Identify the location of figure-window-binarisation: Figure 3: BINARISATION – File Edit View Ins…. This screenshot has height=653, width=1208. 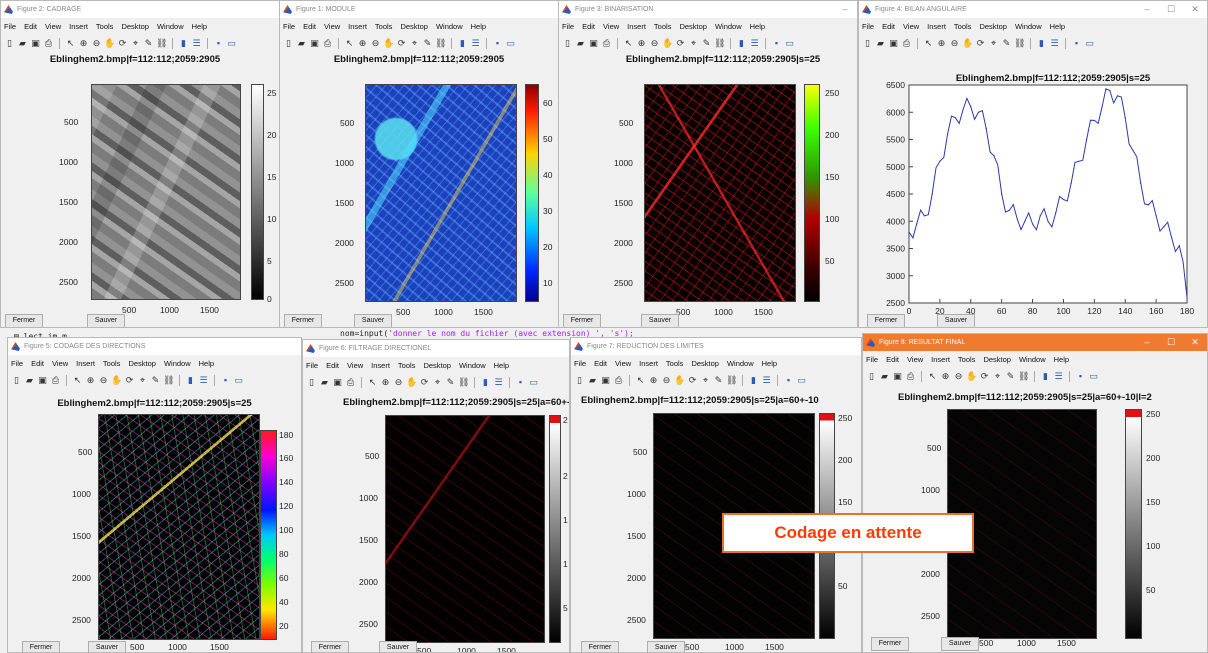
(708, 164).